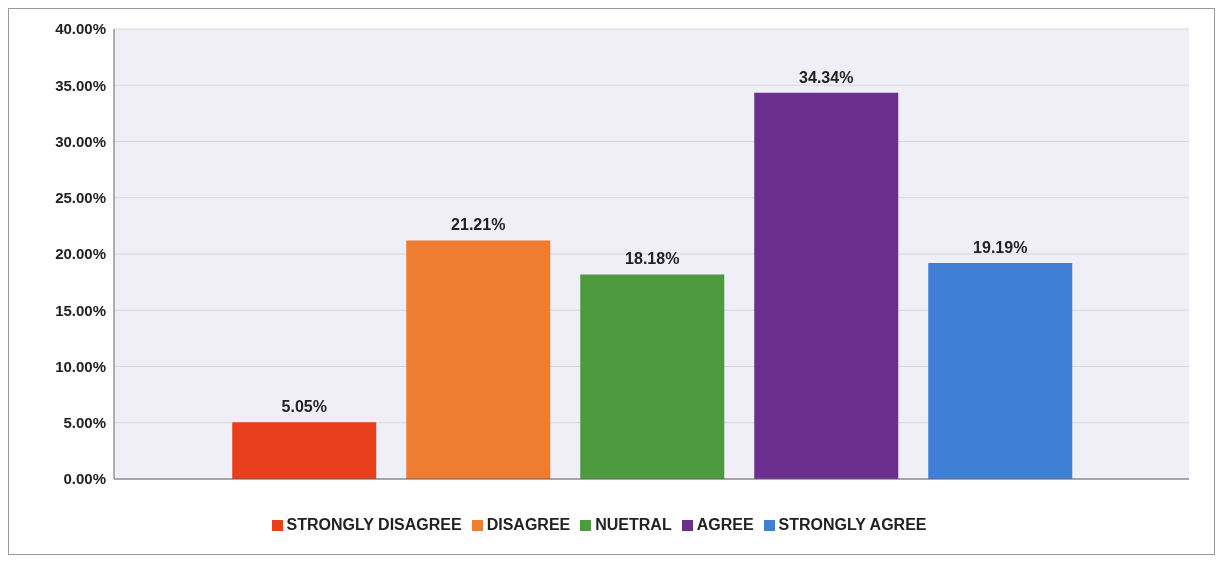 The height and width of the screenshot is (564, 1225). Describe the element at coordinates (633, 524) in the screenshot. I see `legend-label: NUETRAL` at that location.